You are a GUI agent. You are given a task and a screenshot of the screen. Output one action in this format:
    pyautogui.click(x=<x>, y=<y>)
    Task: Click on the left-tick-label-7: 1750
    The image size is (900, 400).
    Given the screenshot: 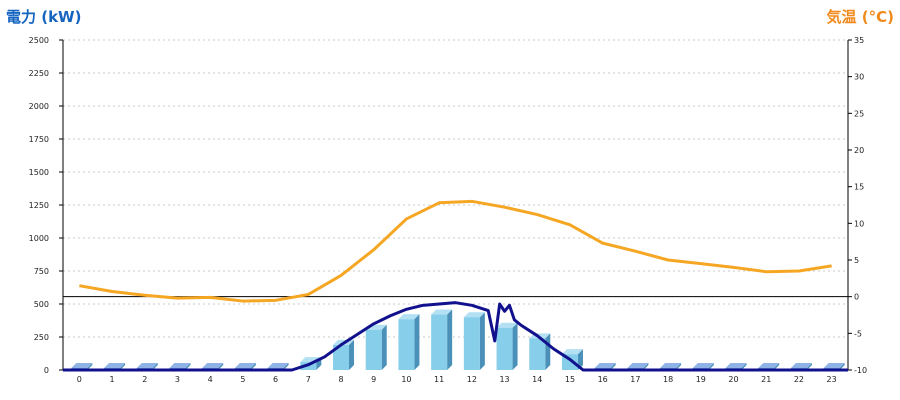 What is the action you would take?
    pyautogui.click(x=39, y=139)
    